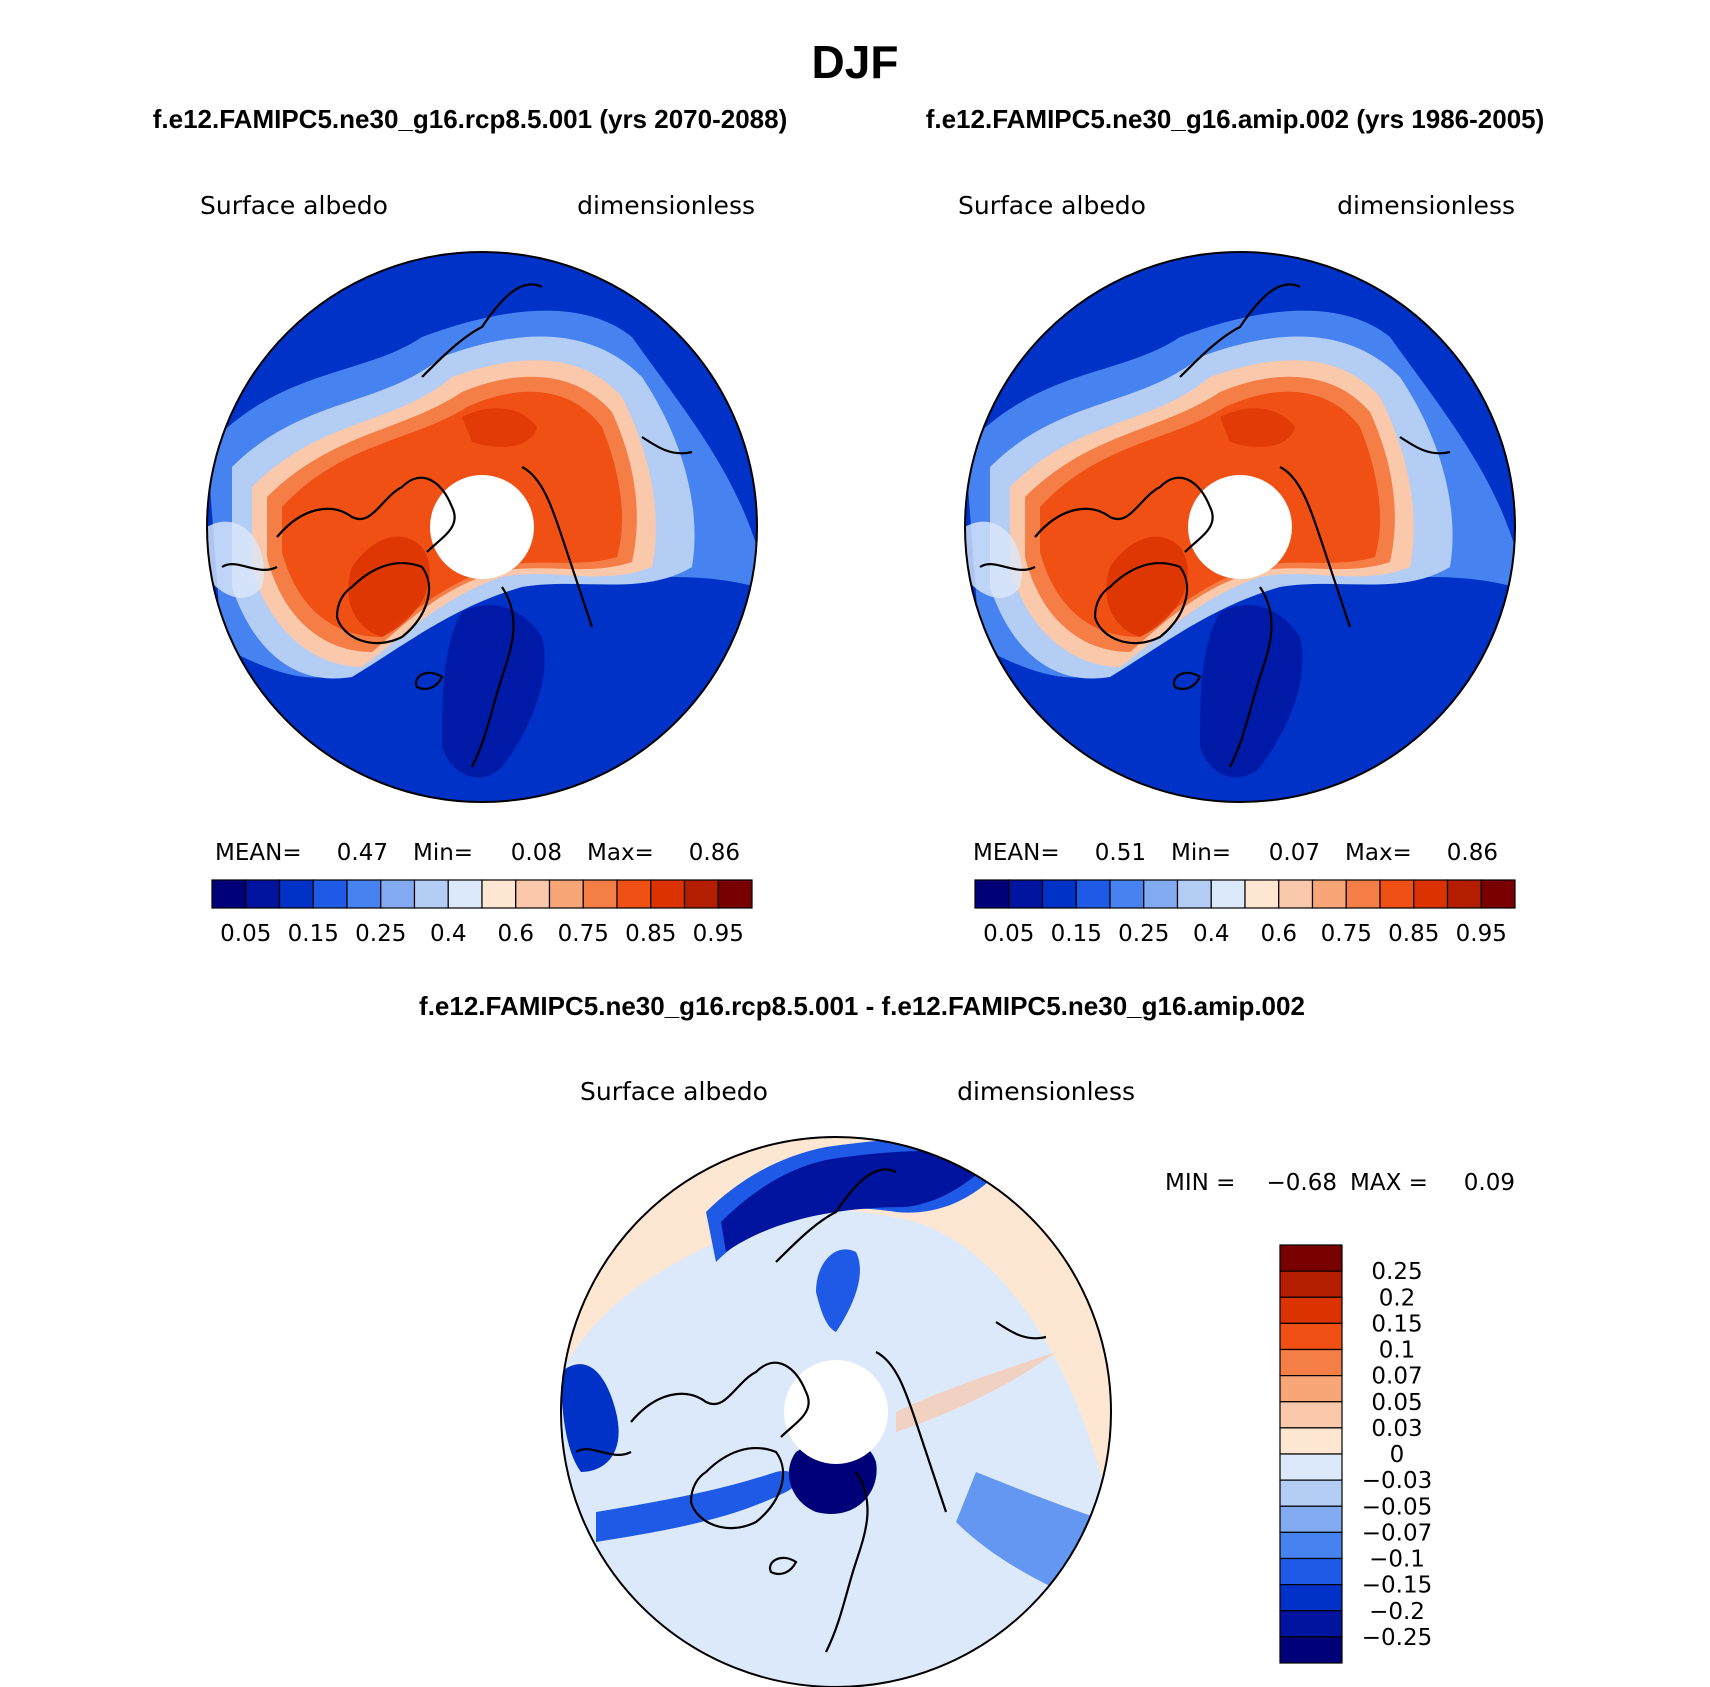 The width and height of the screenshot is (1710, 1687). What do you see at coordinates (1397, 1638) in the screenshot?
I see `colorbar-tick-label: −0.25` at bounding box center [1397, 1638].